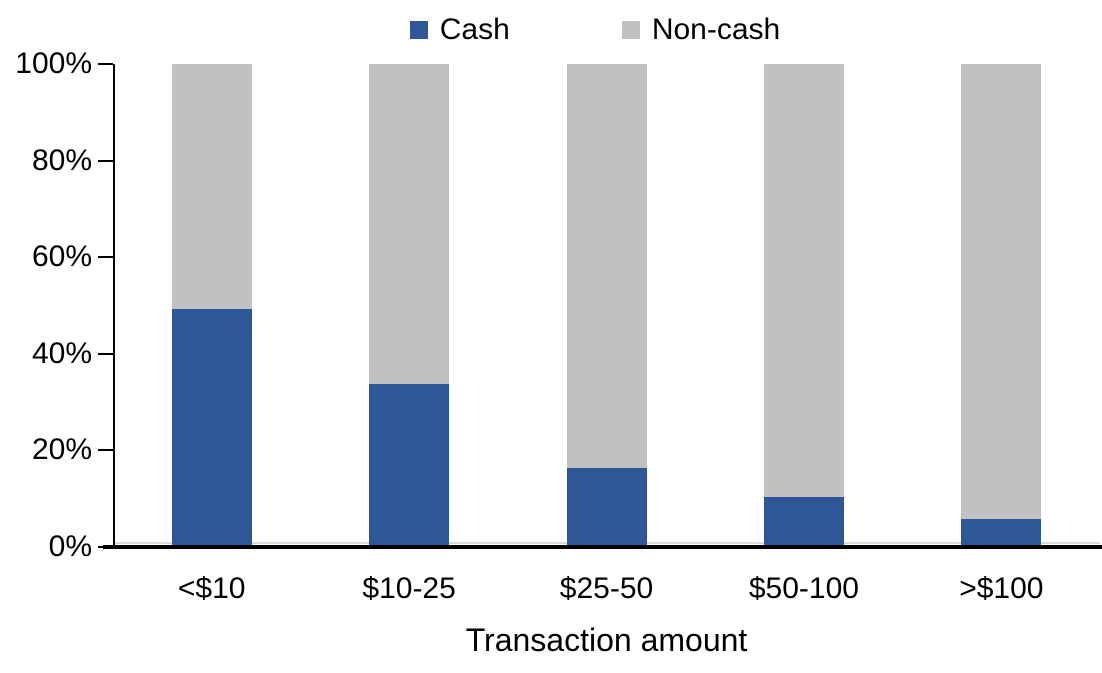  What do you see at coordinates (606, 640) in the screenshot?
I see `x-axis-title: Transaction amount` at bounding box center [606, 640].